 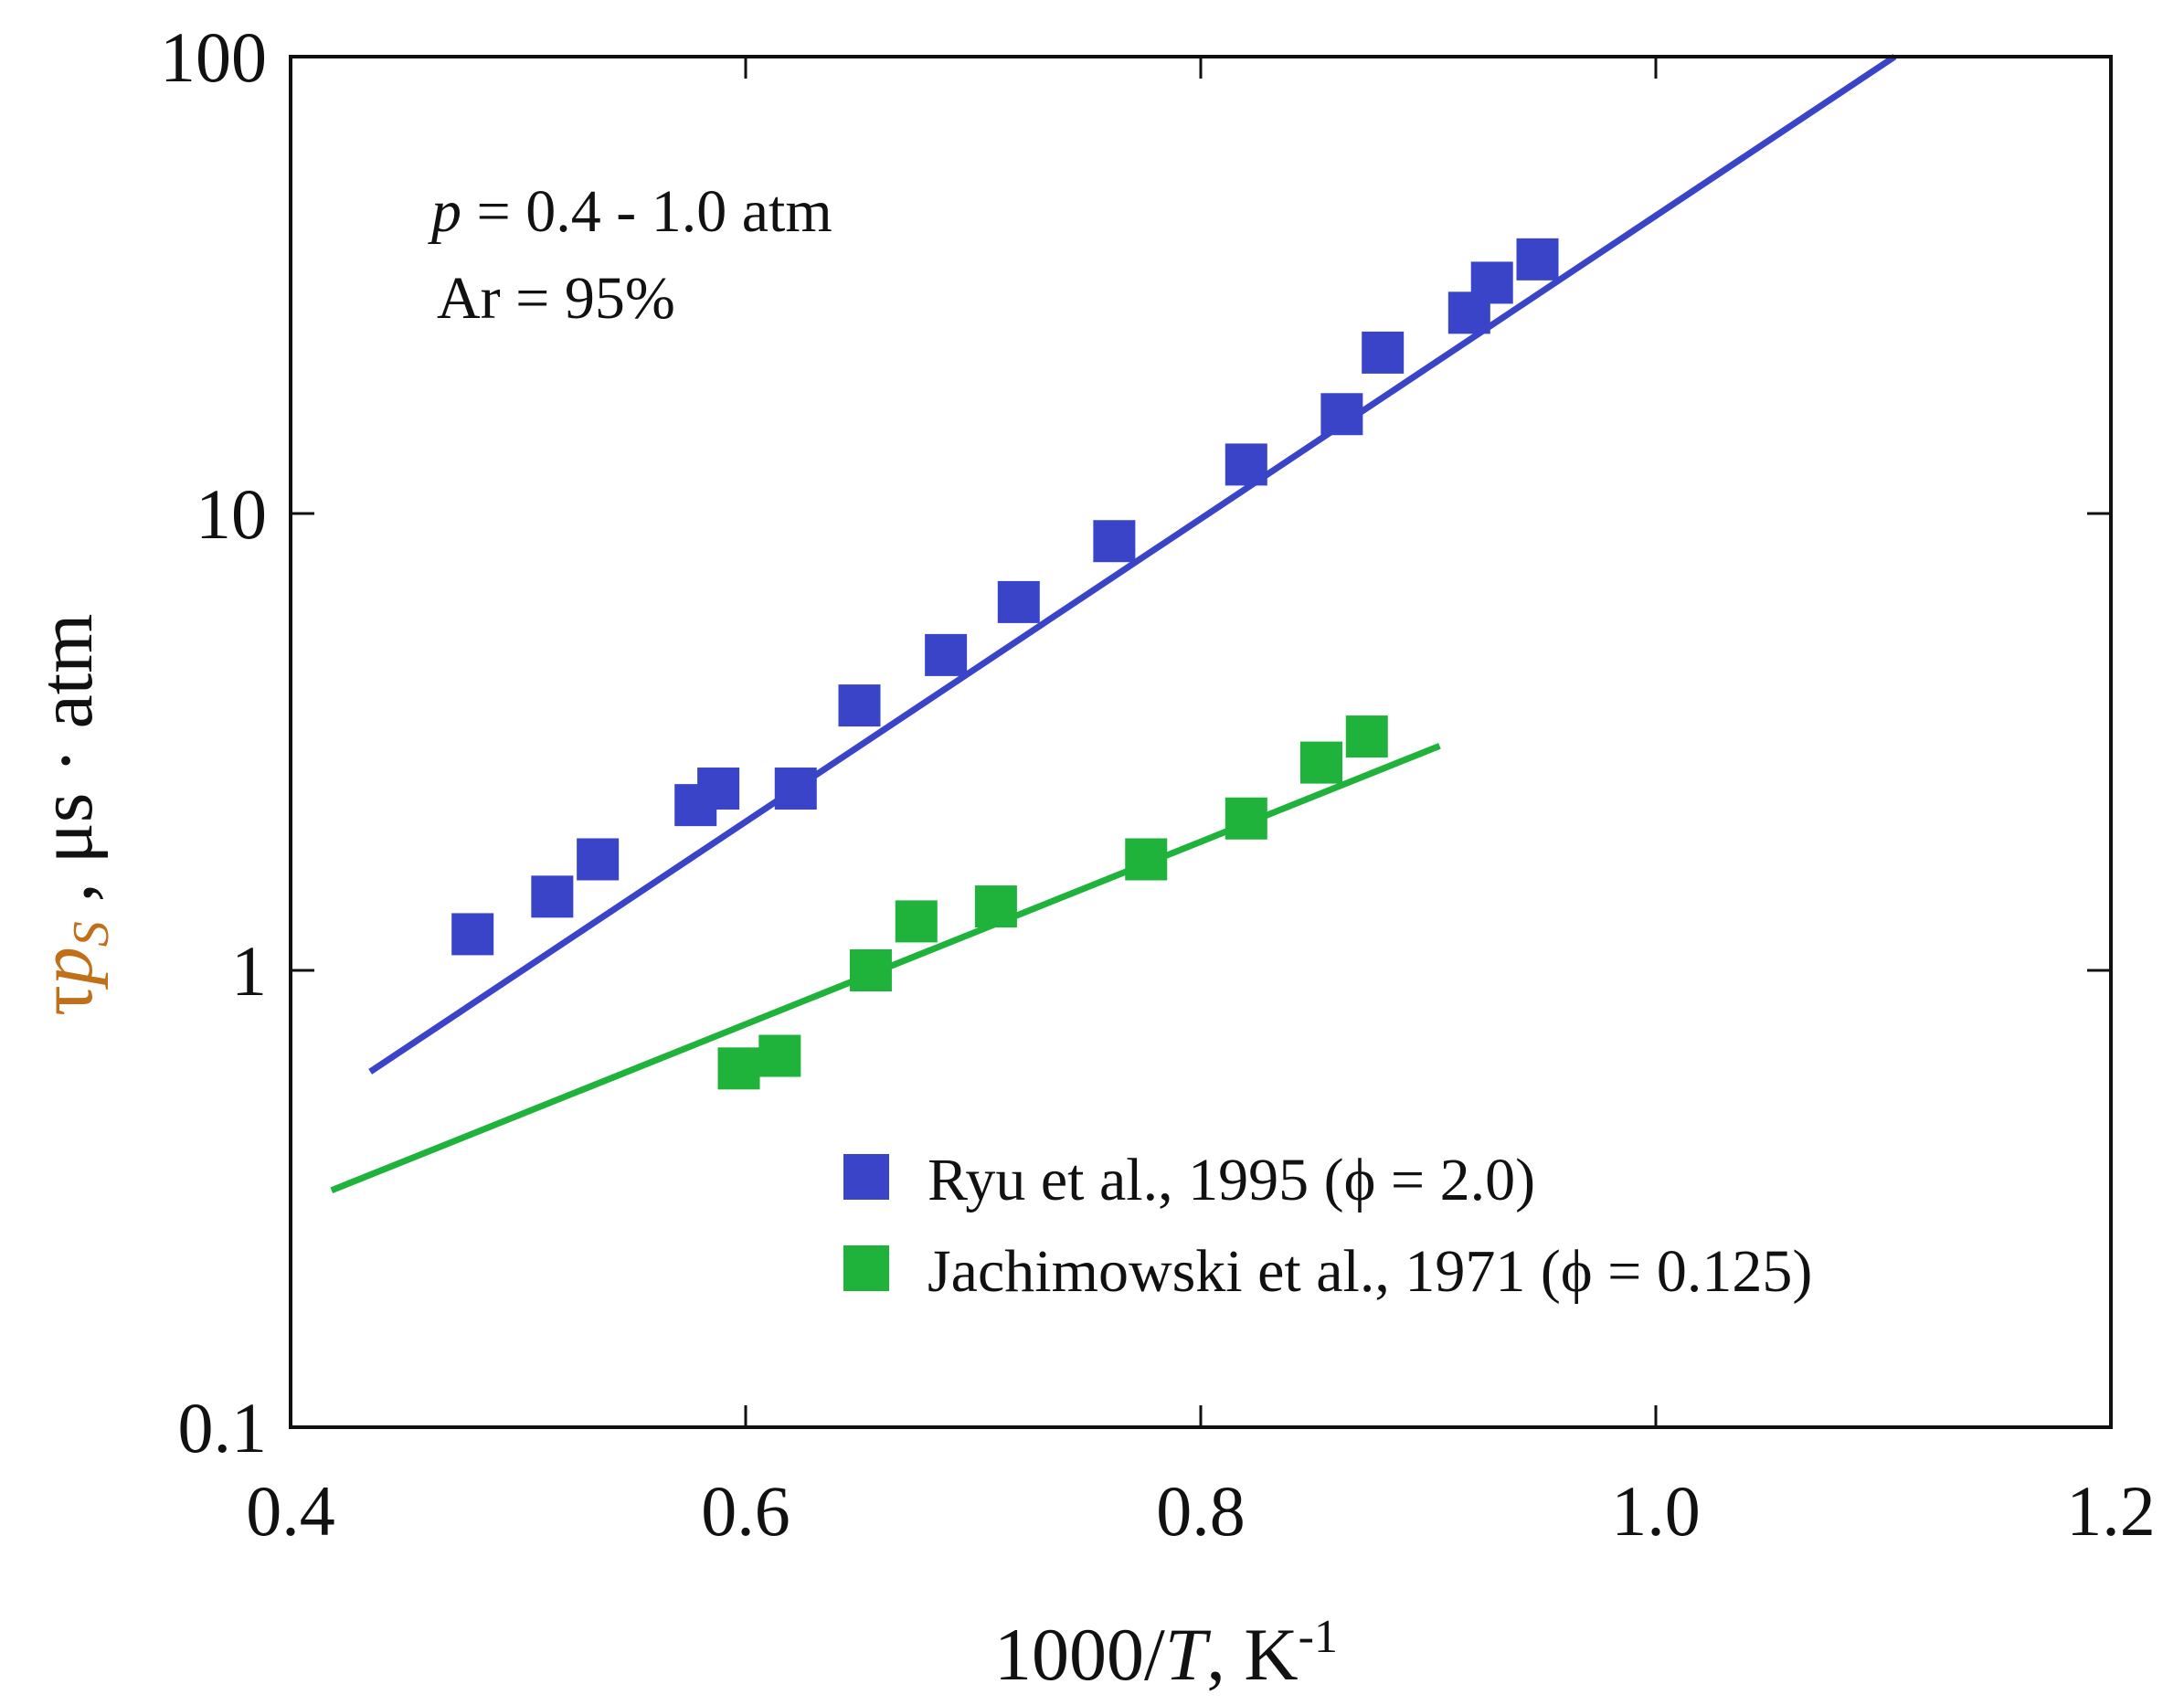 What do you see at coordinates (223, 1427) in the screenshot?
I see `y-tick-label: 0.1` at bounding box center [223, 1427].